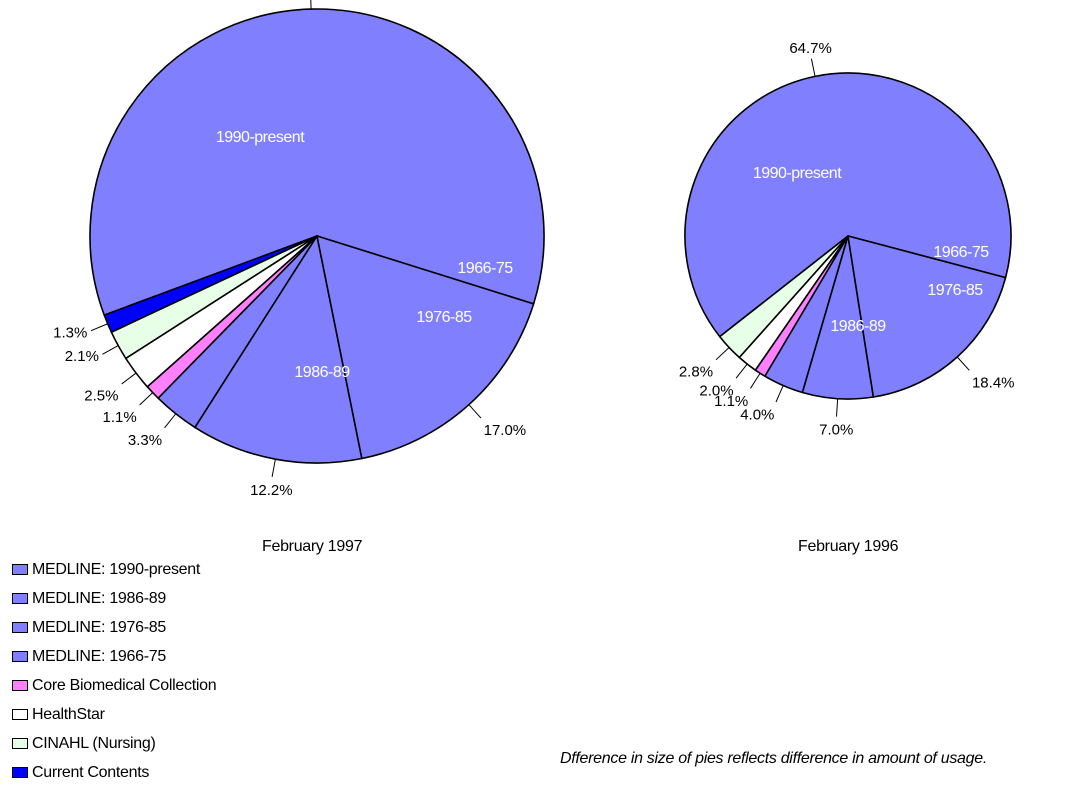  I want to click on legend-item: MEDLINE: 1986-89, so click(114, 598).